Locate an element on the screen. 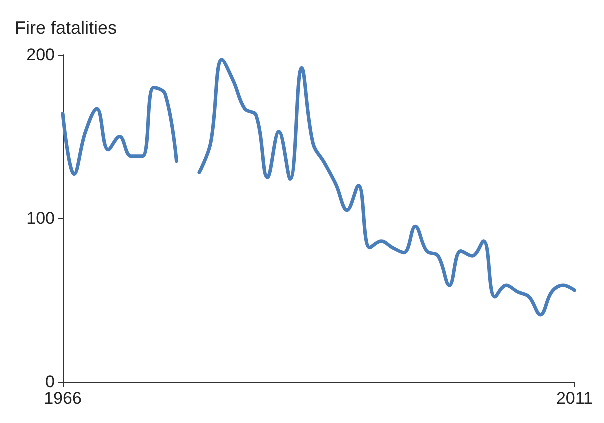 The image size is (604, 423). y-axis-title: Fire fatalities is located at coordinates (66, 28).